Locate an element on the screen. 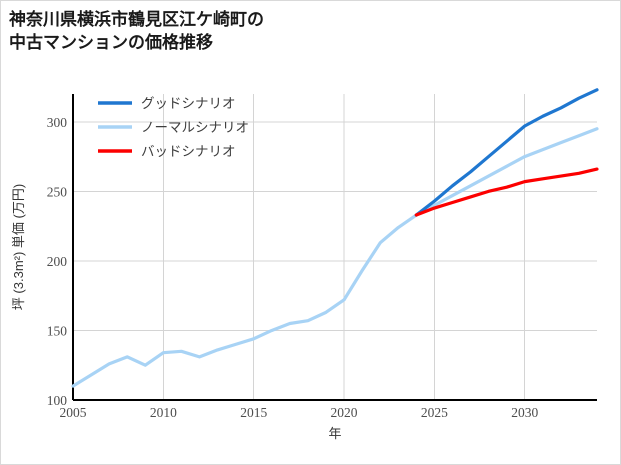  y-tick-label: 250 is located at coordinates (57, 191).